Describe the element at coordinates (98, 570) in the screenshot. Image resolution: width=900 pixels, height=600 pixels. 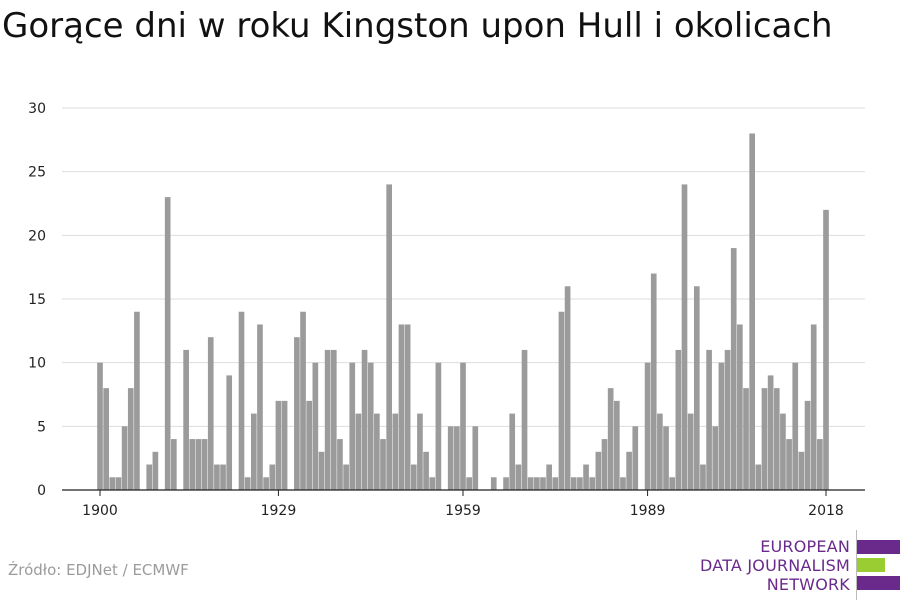
I see `source-note: Źródło: EDJNet / ECMWF` at that location.